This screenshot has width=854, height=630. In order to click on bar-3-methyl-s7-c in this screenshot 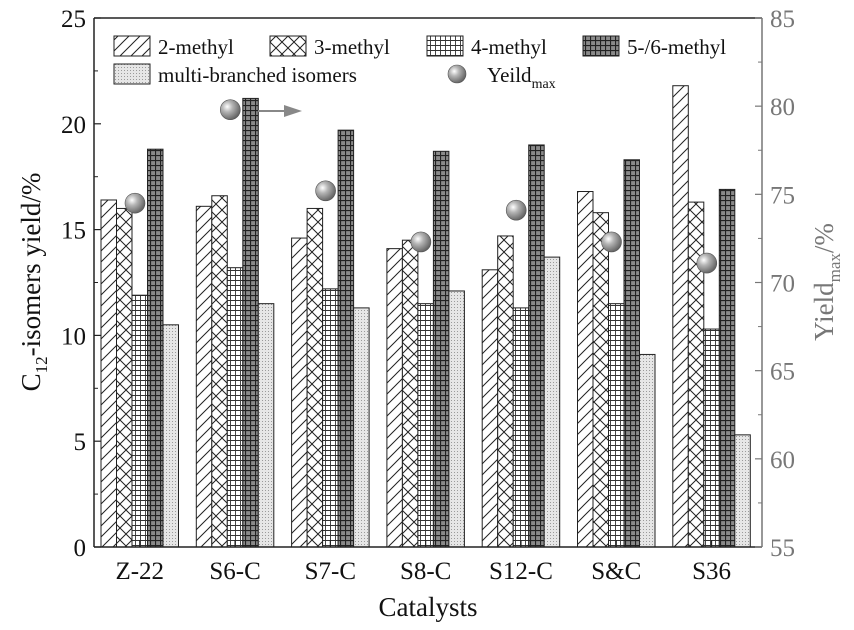, I will do `click(315, 377)`.